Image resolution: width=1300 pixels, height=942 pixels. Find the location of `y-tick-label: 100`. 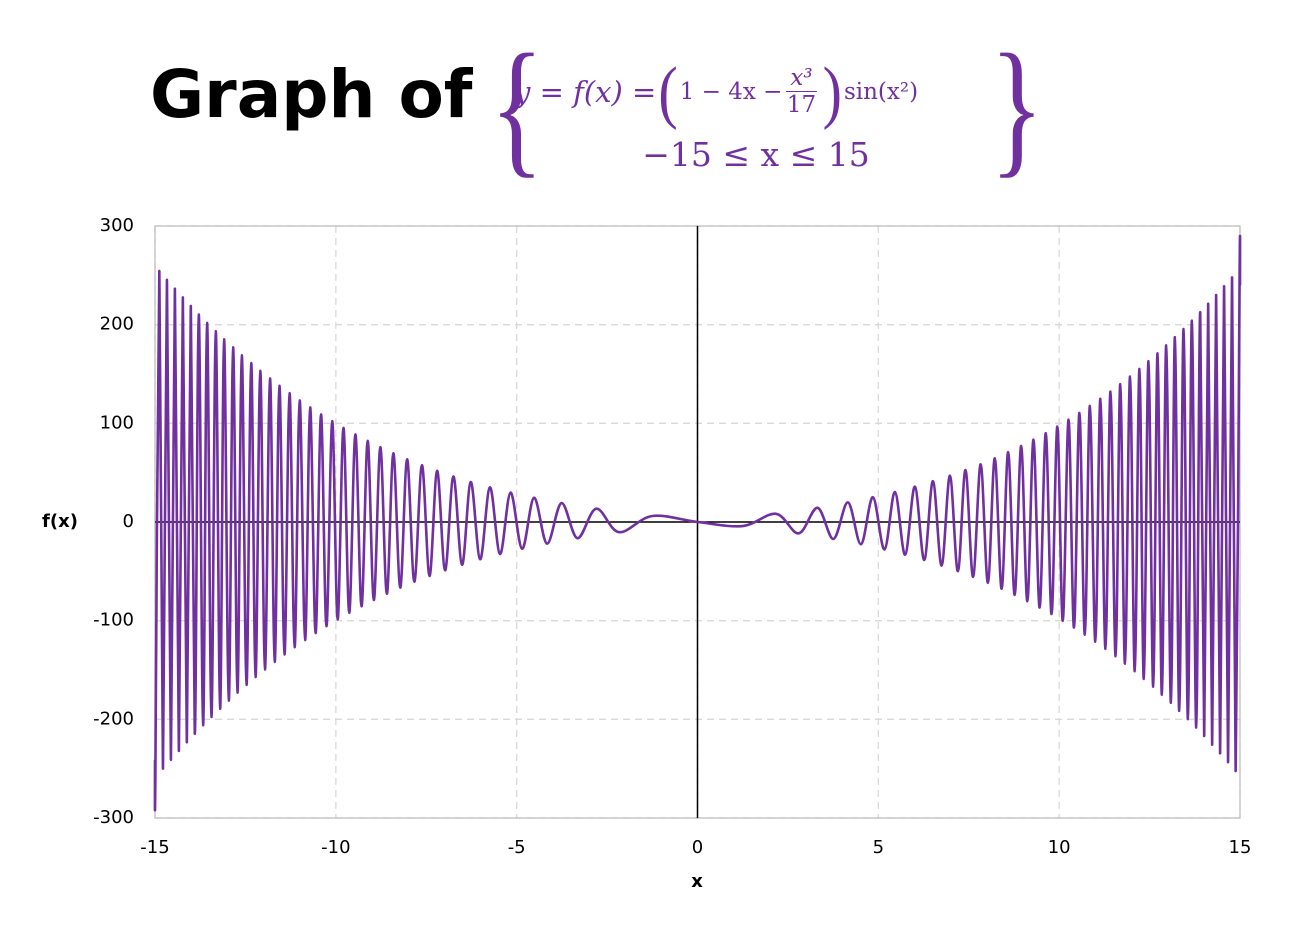

y-tick-label: 100 is located at coordinates (117, 422).